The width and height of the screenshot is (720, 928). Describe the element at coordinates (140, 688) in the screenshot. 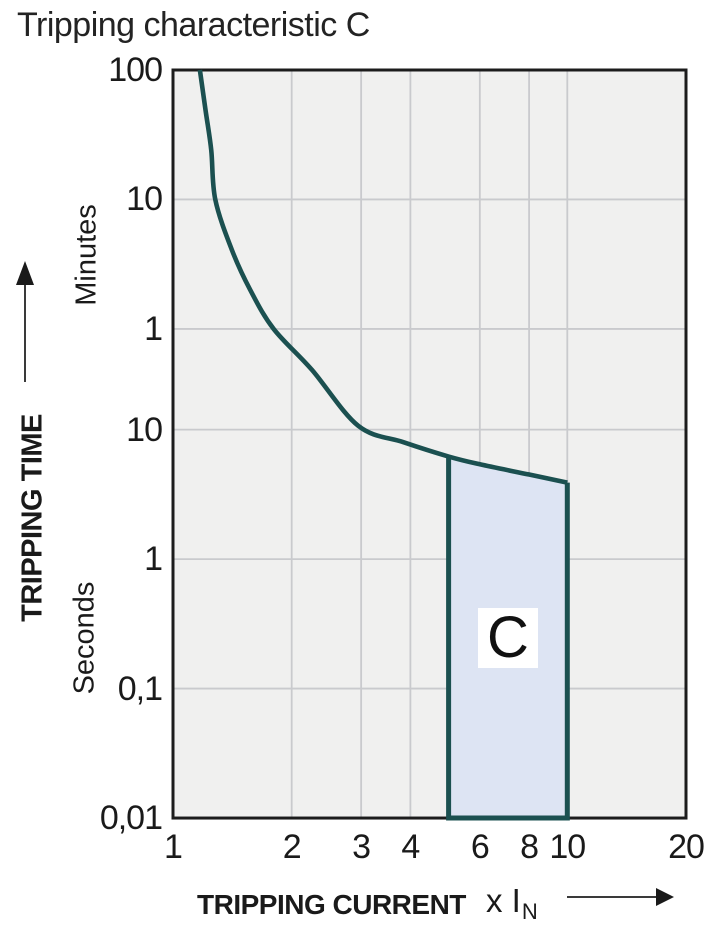

I see `y-tick-label: 0,1` at that location.